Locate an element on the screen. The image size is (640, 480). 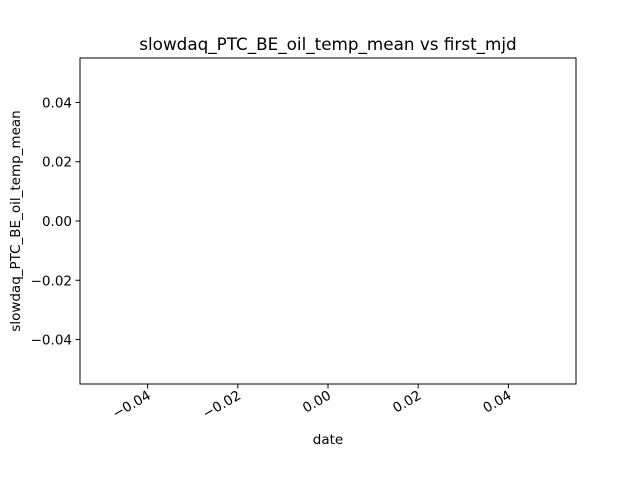
y-tick-label: 0.04 is located at coordinates (57, 103).